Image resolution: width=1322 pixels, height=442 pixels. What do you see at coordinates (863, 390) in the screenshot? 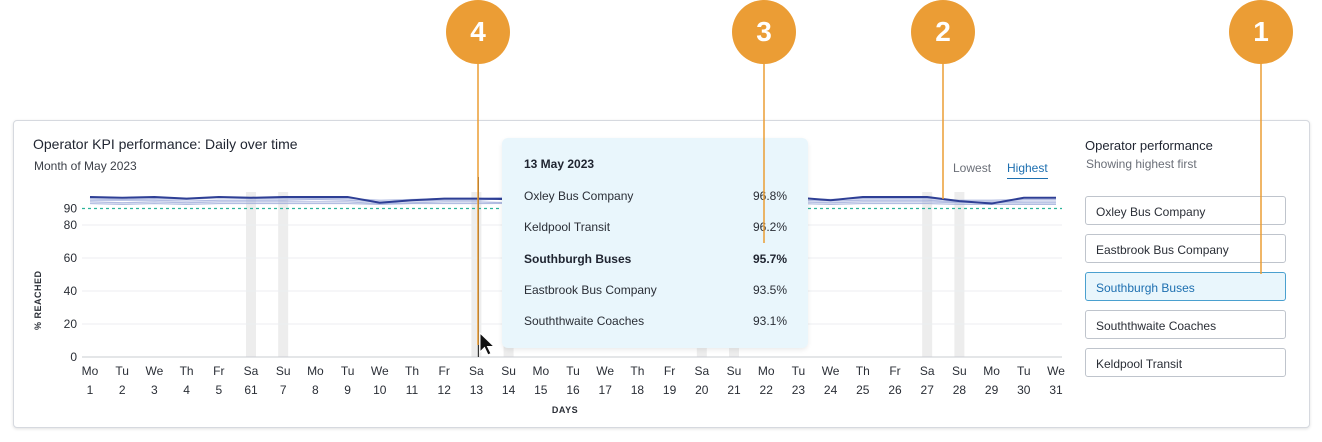
I see `x-tick-daynumber: 25` at bounding box center [863, 390].